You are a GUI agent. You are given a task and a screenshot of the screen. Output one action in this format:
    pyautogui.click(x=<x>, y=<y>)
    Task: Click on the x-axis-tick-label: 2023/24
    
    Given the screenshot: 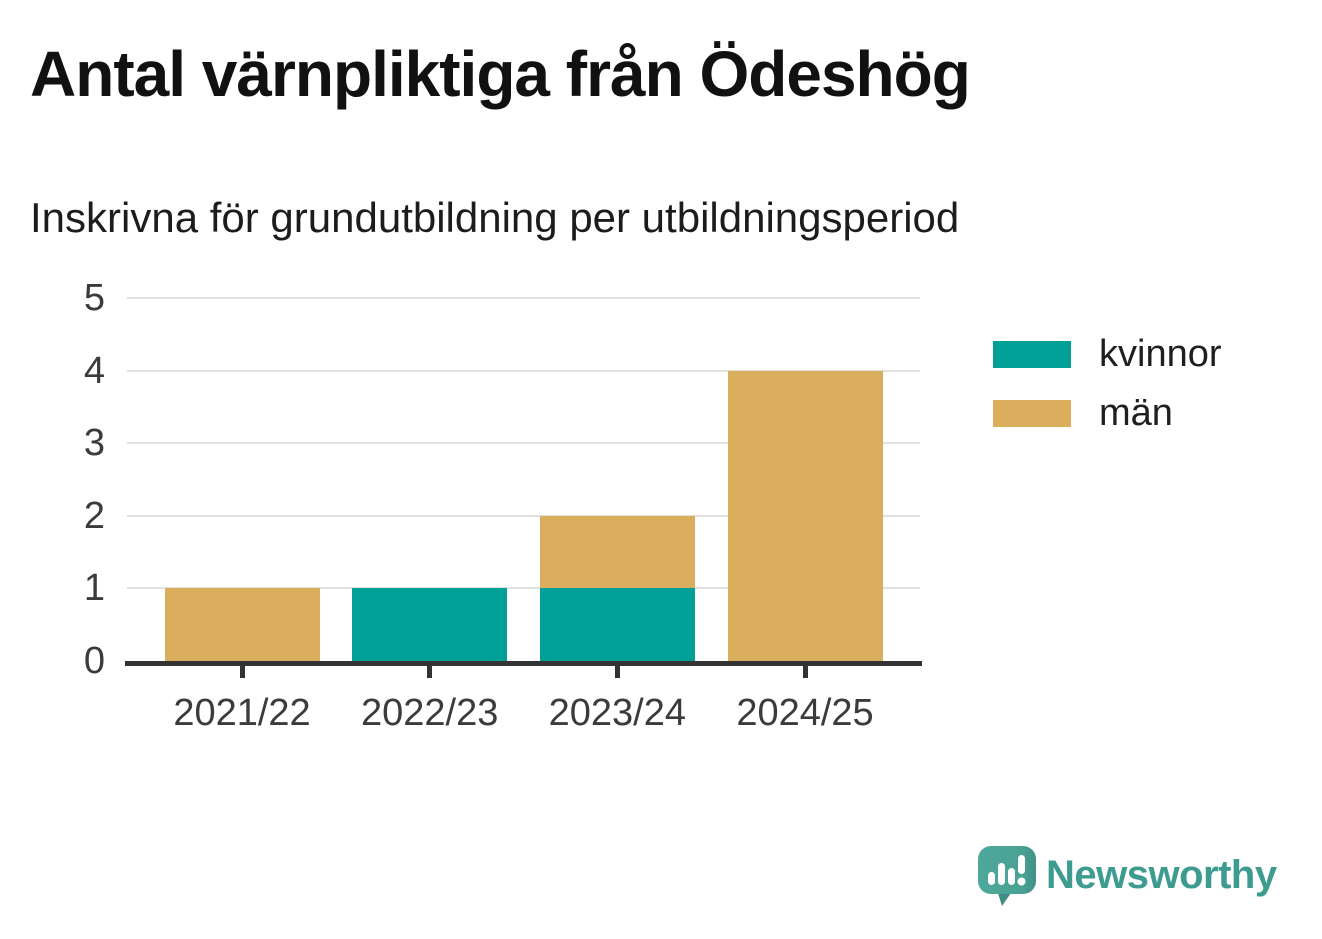 What is the action you would take?
    pyautogui.click(x=617, y=713)
    